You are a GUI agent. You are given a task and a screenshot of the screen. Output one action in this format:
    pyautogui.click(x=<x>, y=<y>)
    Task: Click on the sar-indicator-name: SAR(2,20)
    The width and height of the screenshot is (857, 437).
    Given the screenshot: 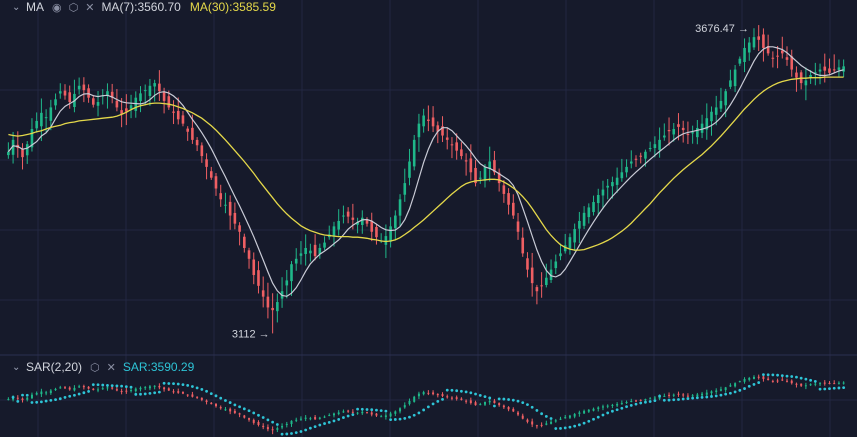 What is the action you would take?
    pyautogui.click(x=54, y=367)
    